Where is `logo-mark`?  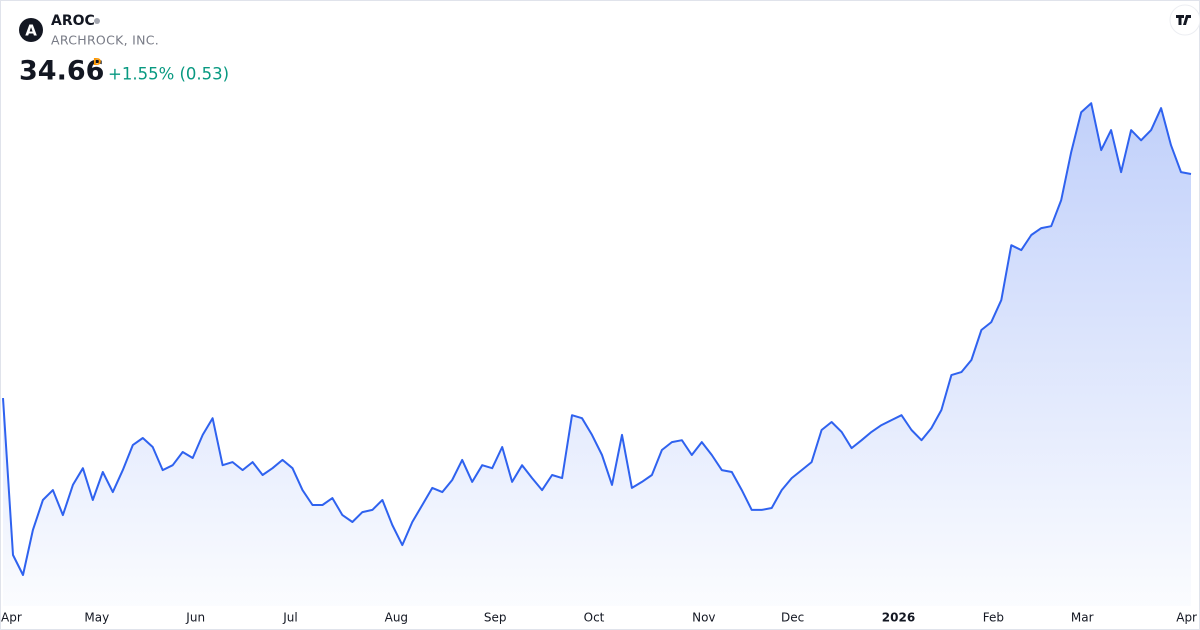 logo-mark is located at coordinates (1183, 20).